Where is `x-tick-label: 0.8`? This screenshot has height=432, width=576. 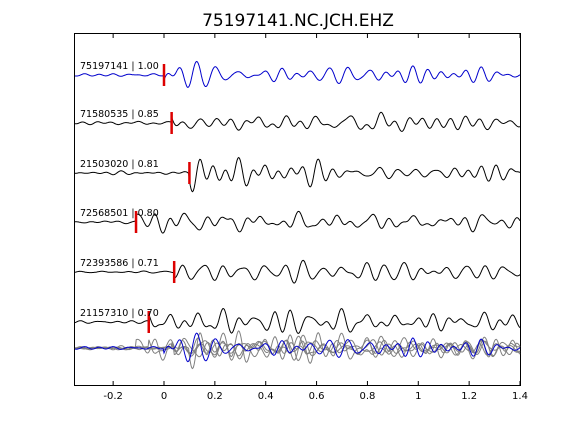 x-tick-label: 0.8 is located at coordinates (367, 396).